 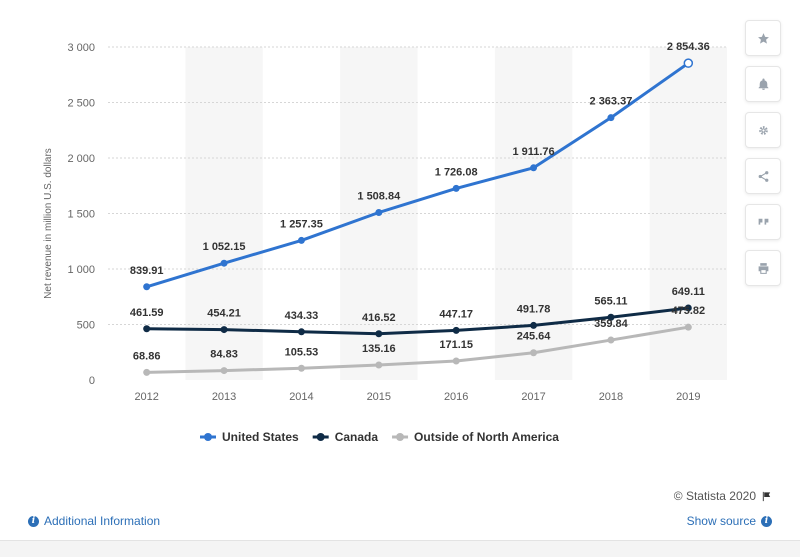 What do you see at coordinates (147, 271) in the screenshot?
I see `data-label: 839.91` at bounding box center [147, 271].